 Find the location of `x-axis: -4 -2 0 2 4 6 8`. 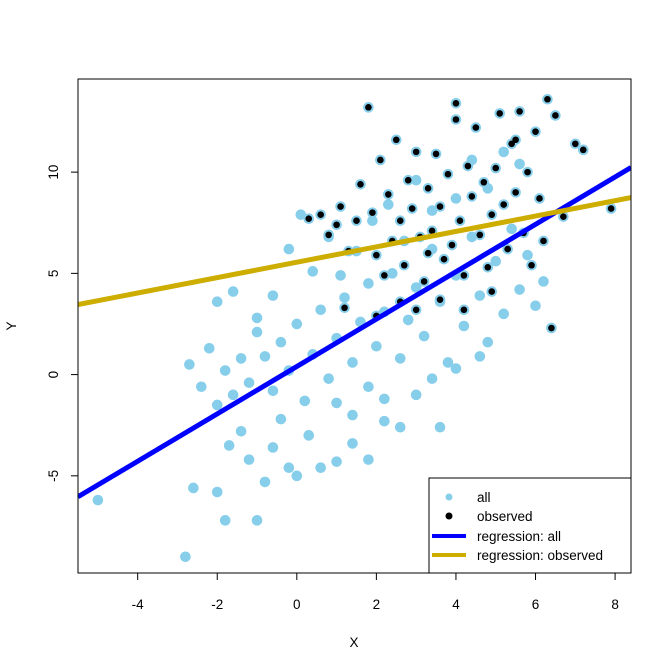

x-axis: -4 -2 0 2 4 6 8 is located at coordinates (375, 592).